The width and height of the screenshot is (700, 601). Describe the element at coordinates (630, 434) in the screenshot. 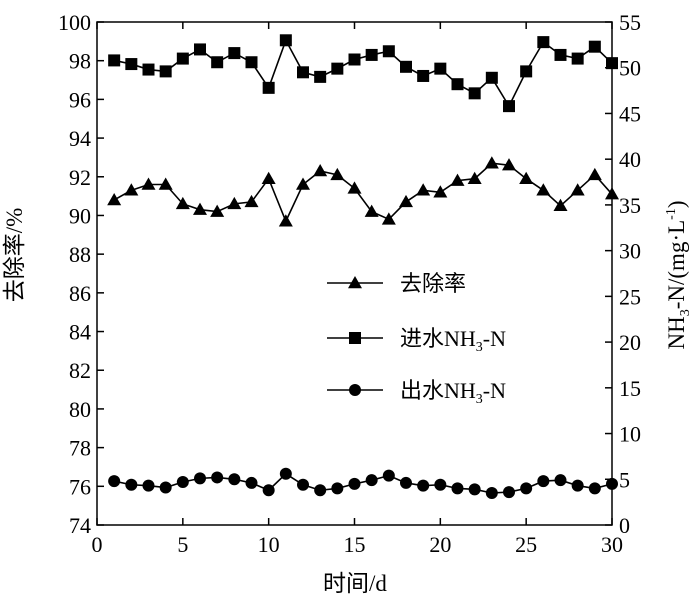

I see `right-tick-label: 10` at that location.